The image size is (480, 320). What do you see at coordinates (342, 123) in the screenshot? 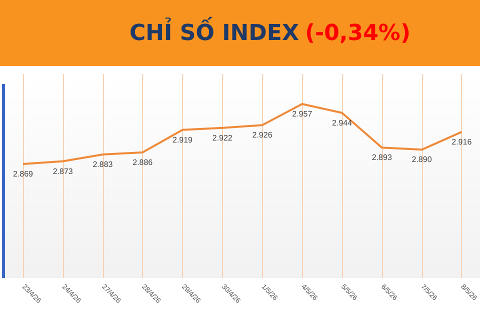
I see `data-label: 2.944` at bounding box center [342, 123].